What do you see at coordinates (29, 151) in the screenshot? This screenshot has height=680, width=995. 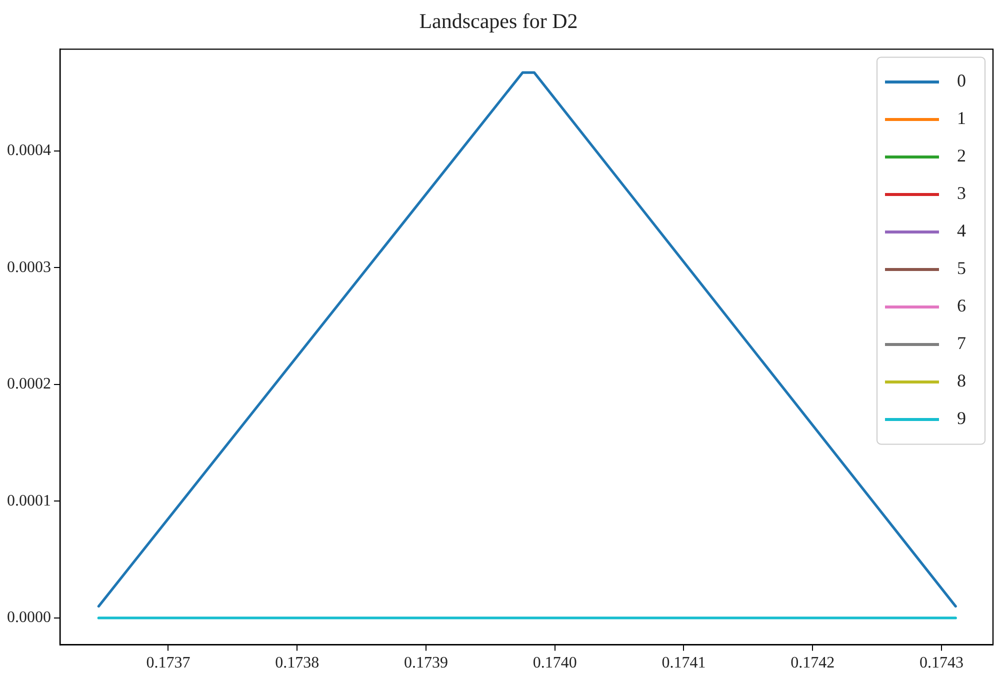 I see `y-tick-label: 0.0004` at bounding box center [29, 151].